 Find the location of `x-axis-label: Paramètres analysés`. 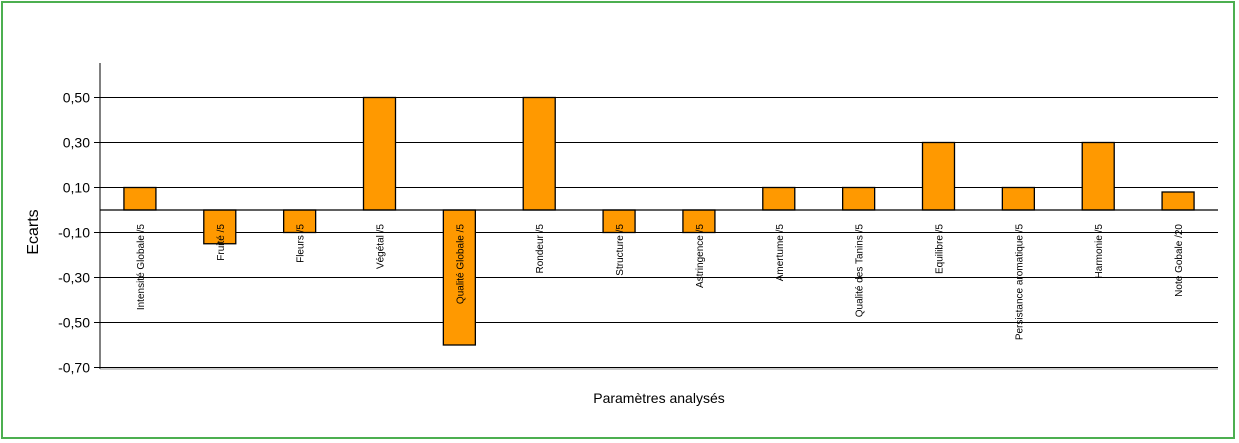

x-axis-label: Paramètres analysés is located at coordinates (659, 398).